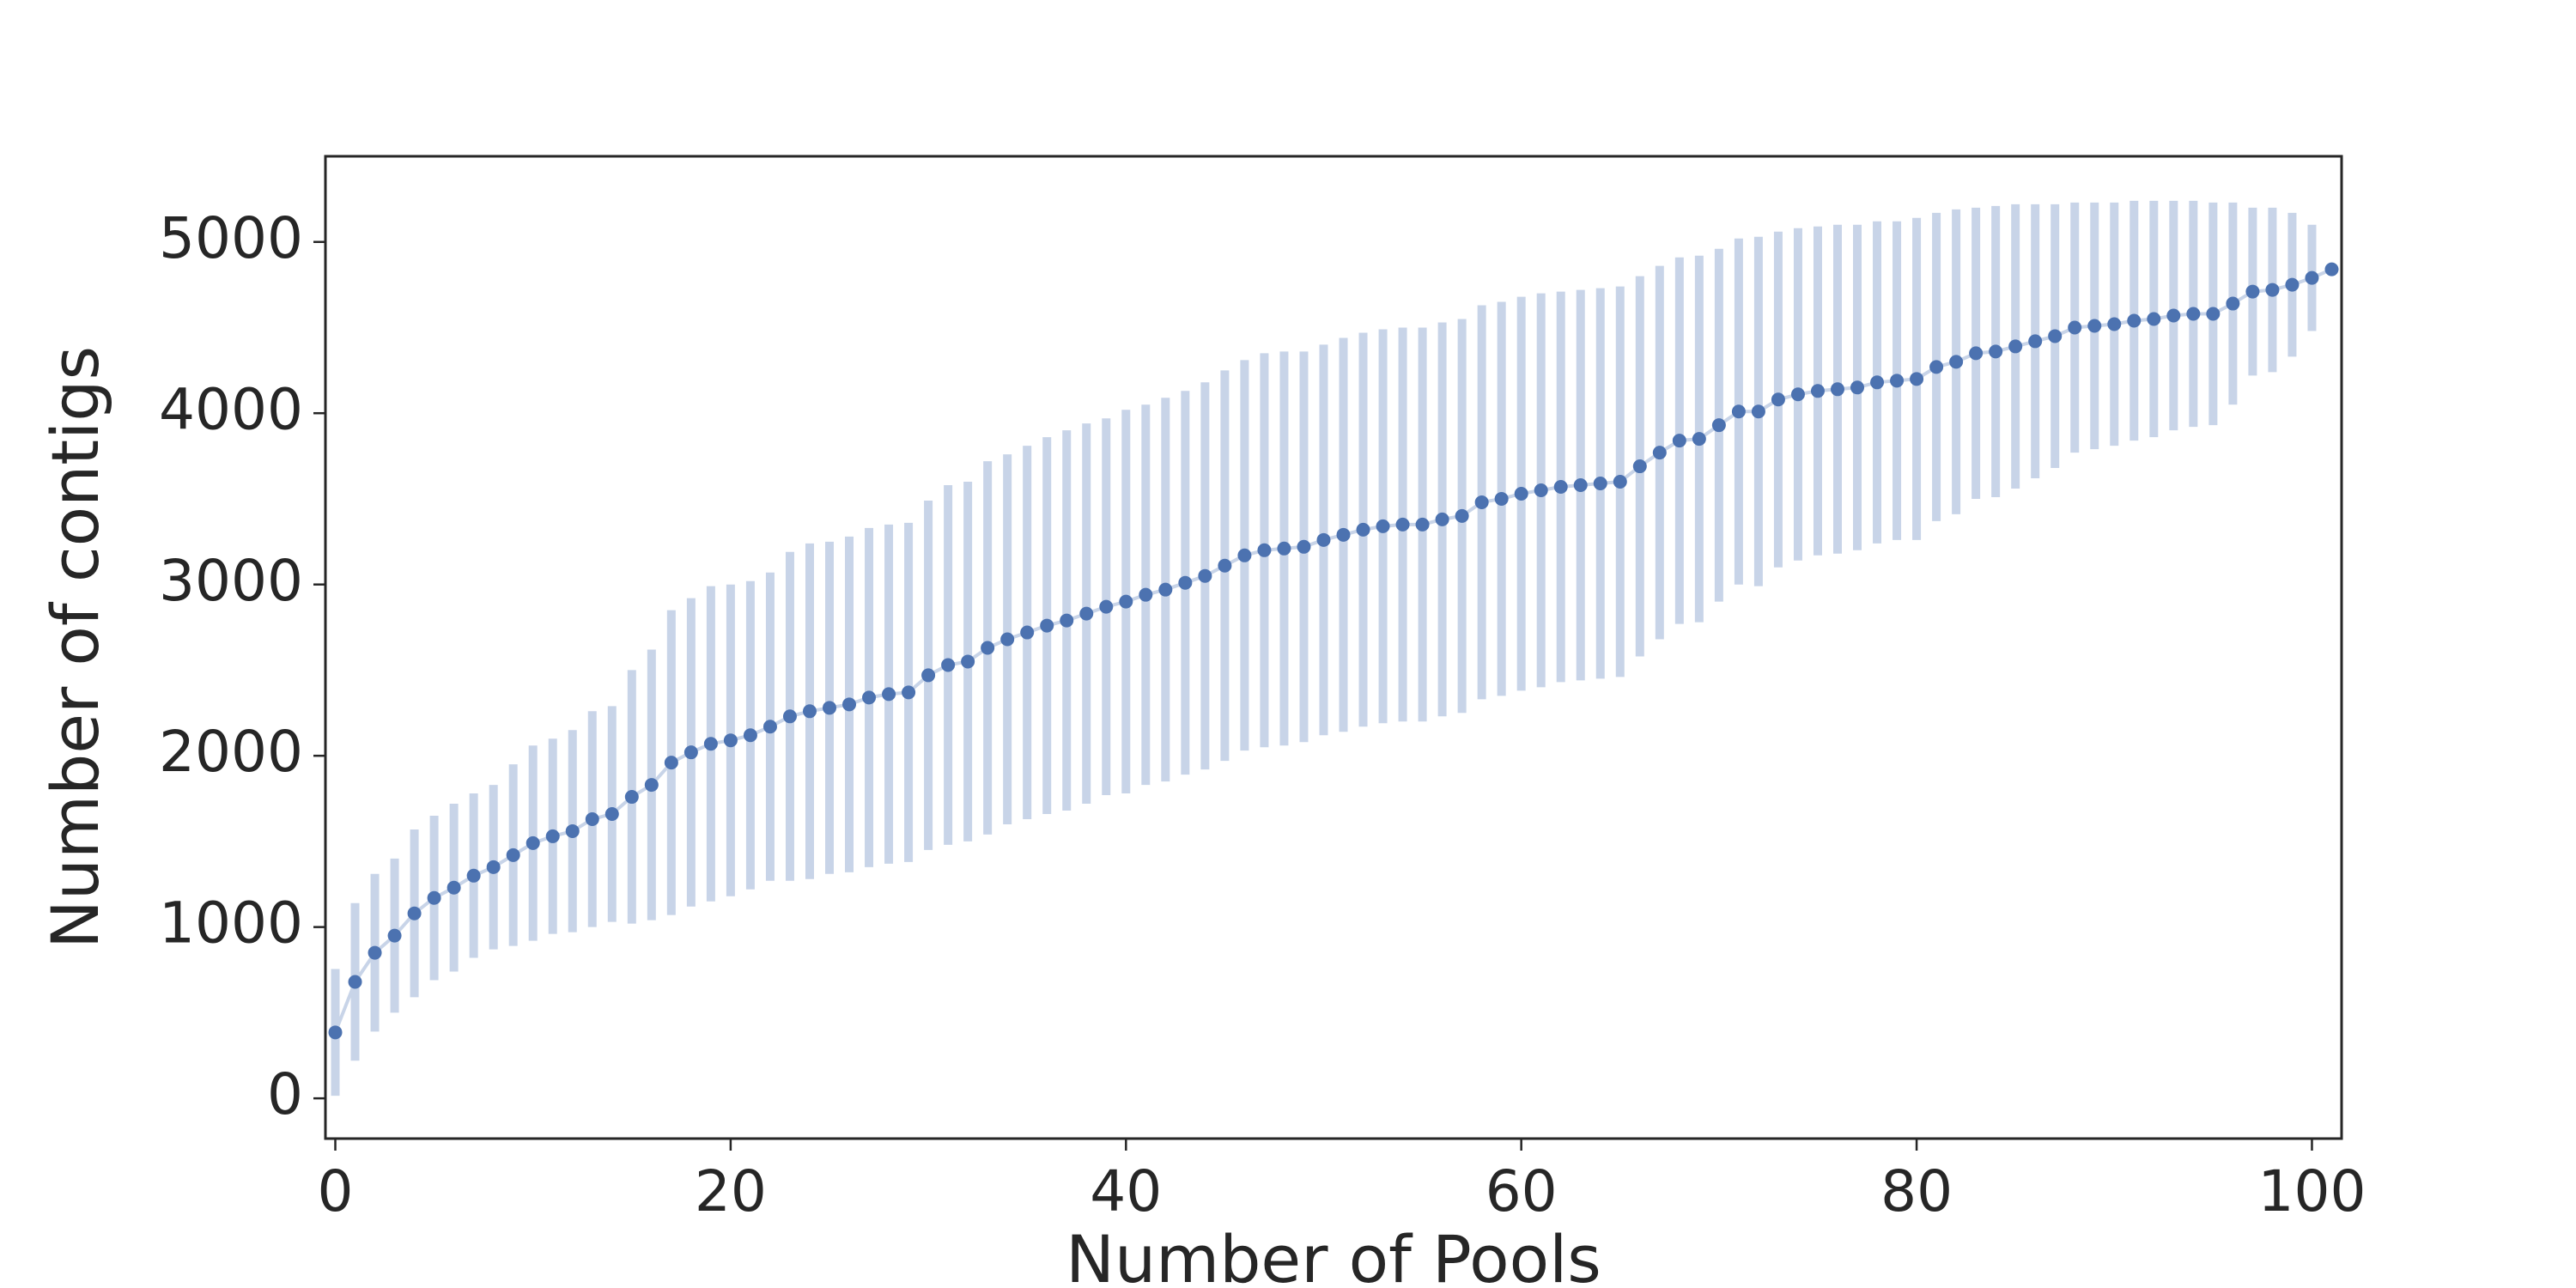 The width and height of the screenshot is (2576, 1288). What do you see at coordinates (336, 1191) in the screenshot?
I see `x-tick-label: 0` at bounding box center [336, 1191].